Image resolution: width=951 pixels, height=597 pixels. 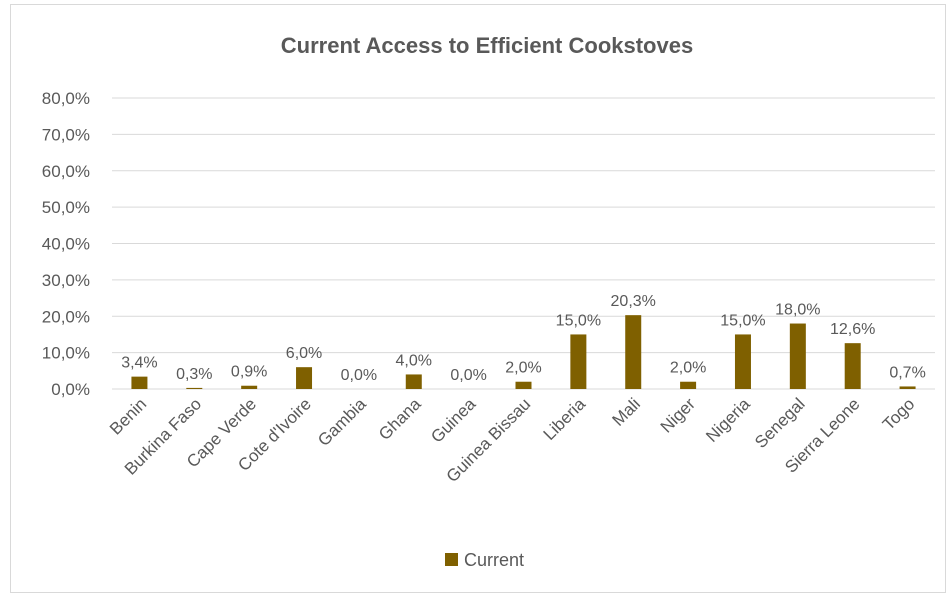 What do you see at coordinates (128, 416) in the screenshot?
I see `x-tick-label: Benin` at bounding box center [128, 416].